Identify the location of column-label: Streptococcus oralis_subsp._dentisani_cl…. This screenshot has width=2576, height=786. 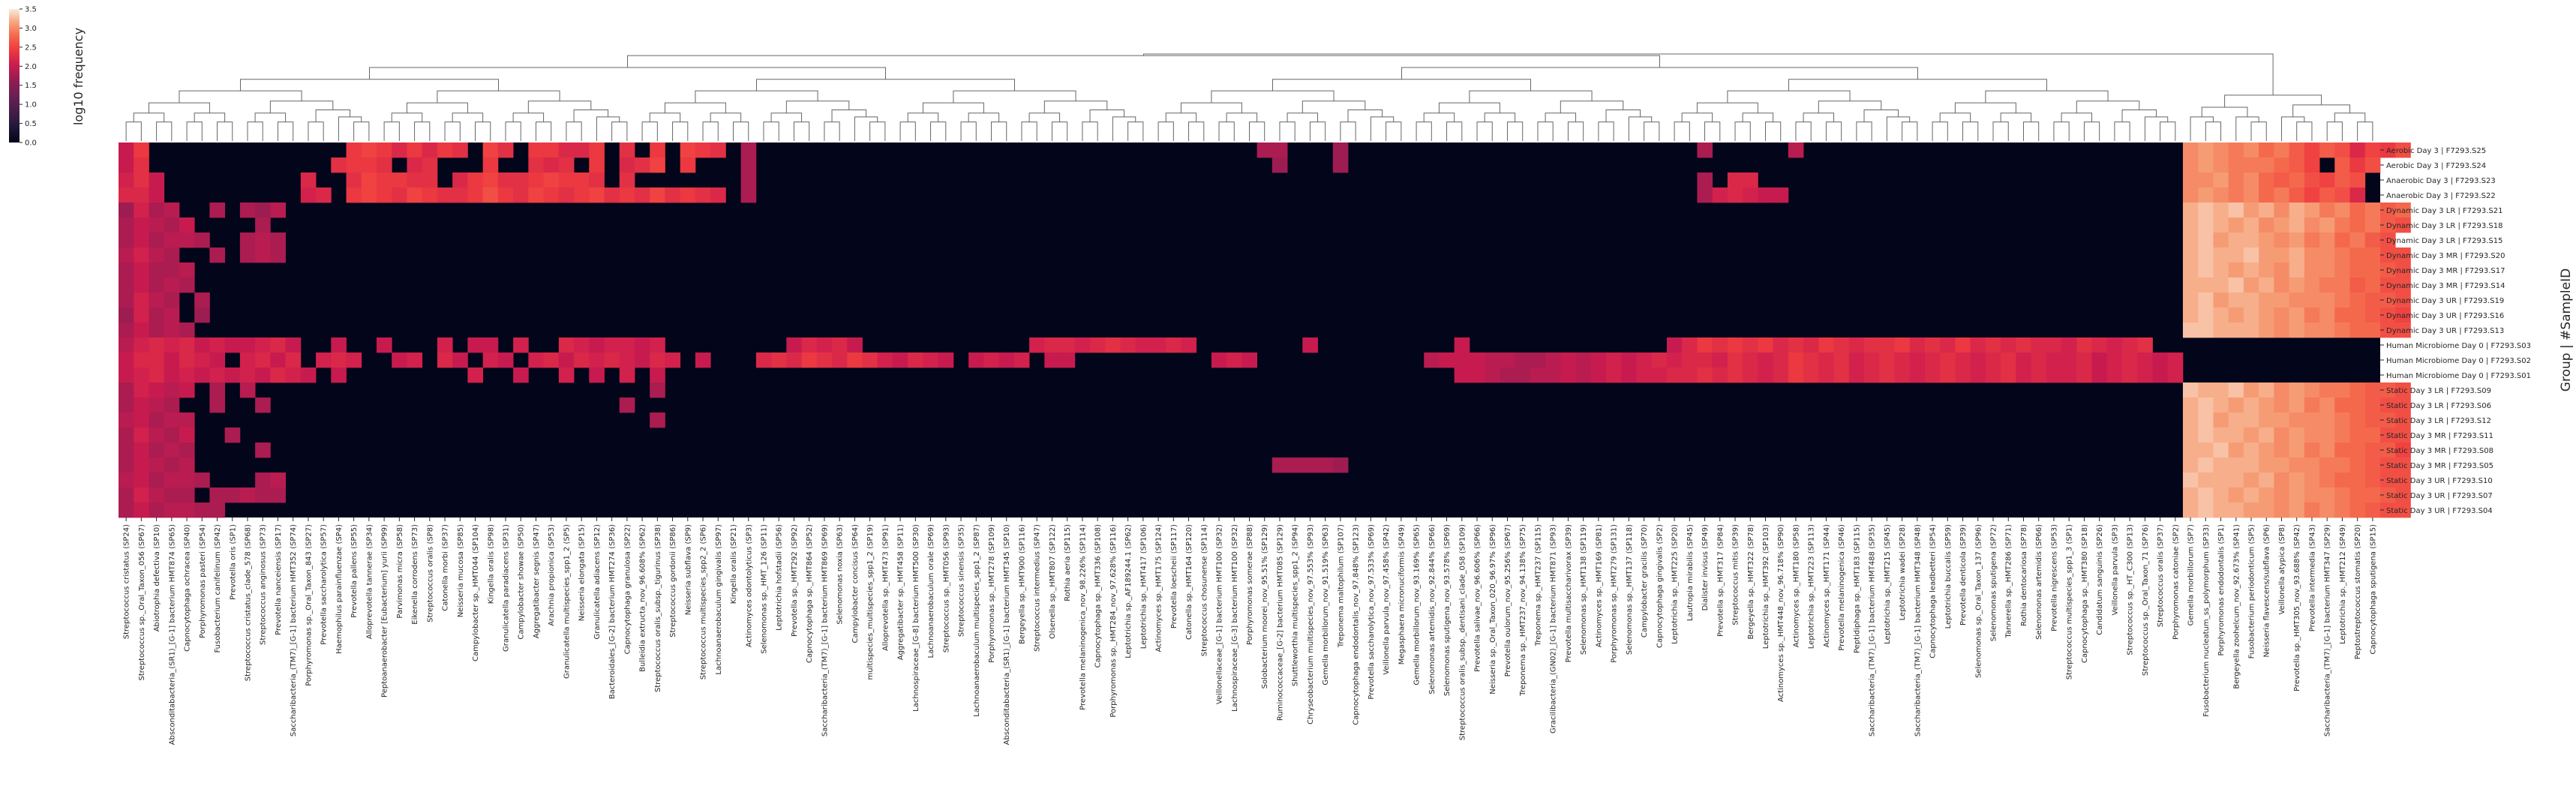
(1462, 632).